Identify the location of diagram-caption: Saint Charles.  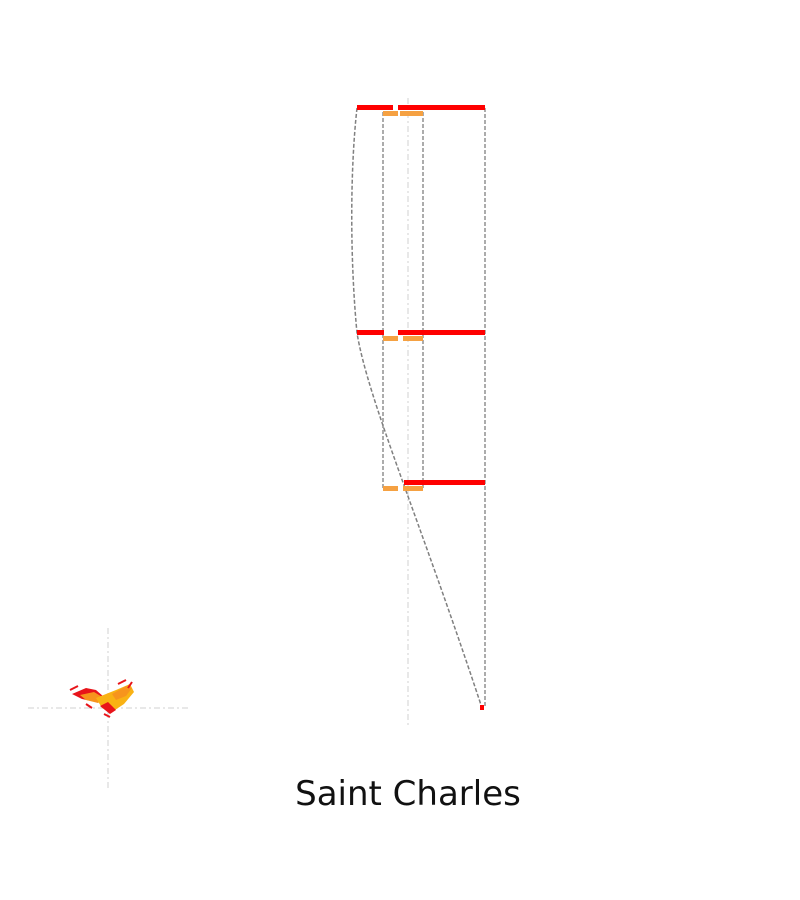
(408, 794).